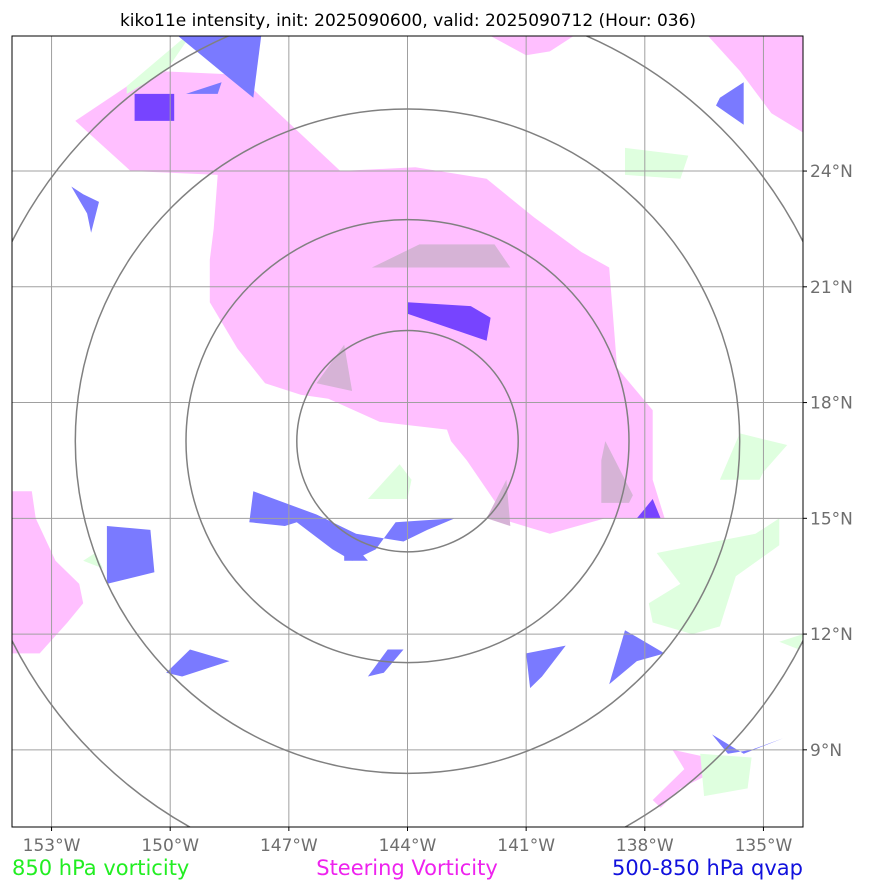 The height and width of the screenshot is (891, 873). Describe the element at coordinates (408, 846) in the screenshot. I see `x-tick-label: 144°W` at that location.